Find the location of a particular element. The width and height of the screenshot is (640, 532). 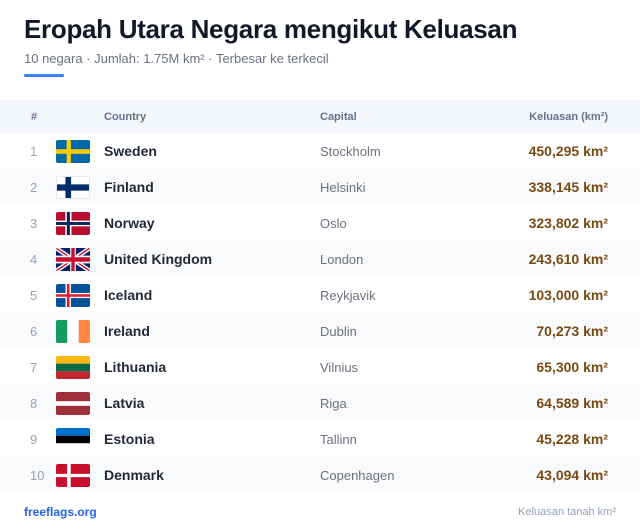

estonia-flag-icon is located at coordinates (73, 439).